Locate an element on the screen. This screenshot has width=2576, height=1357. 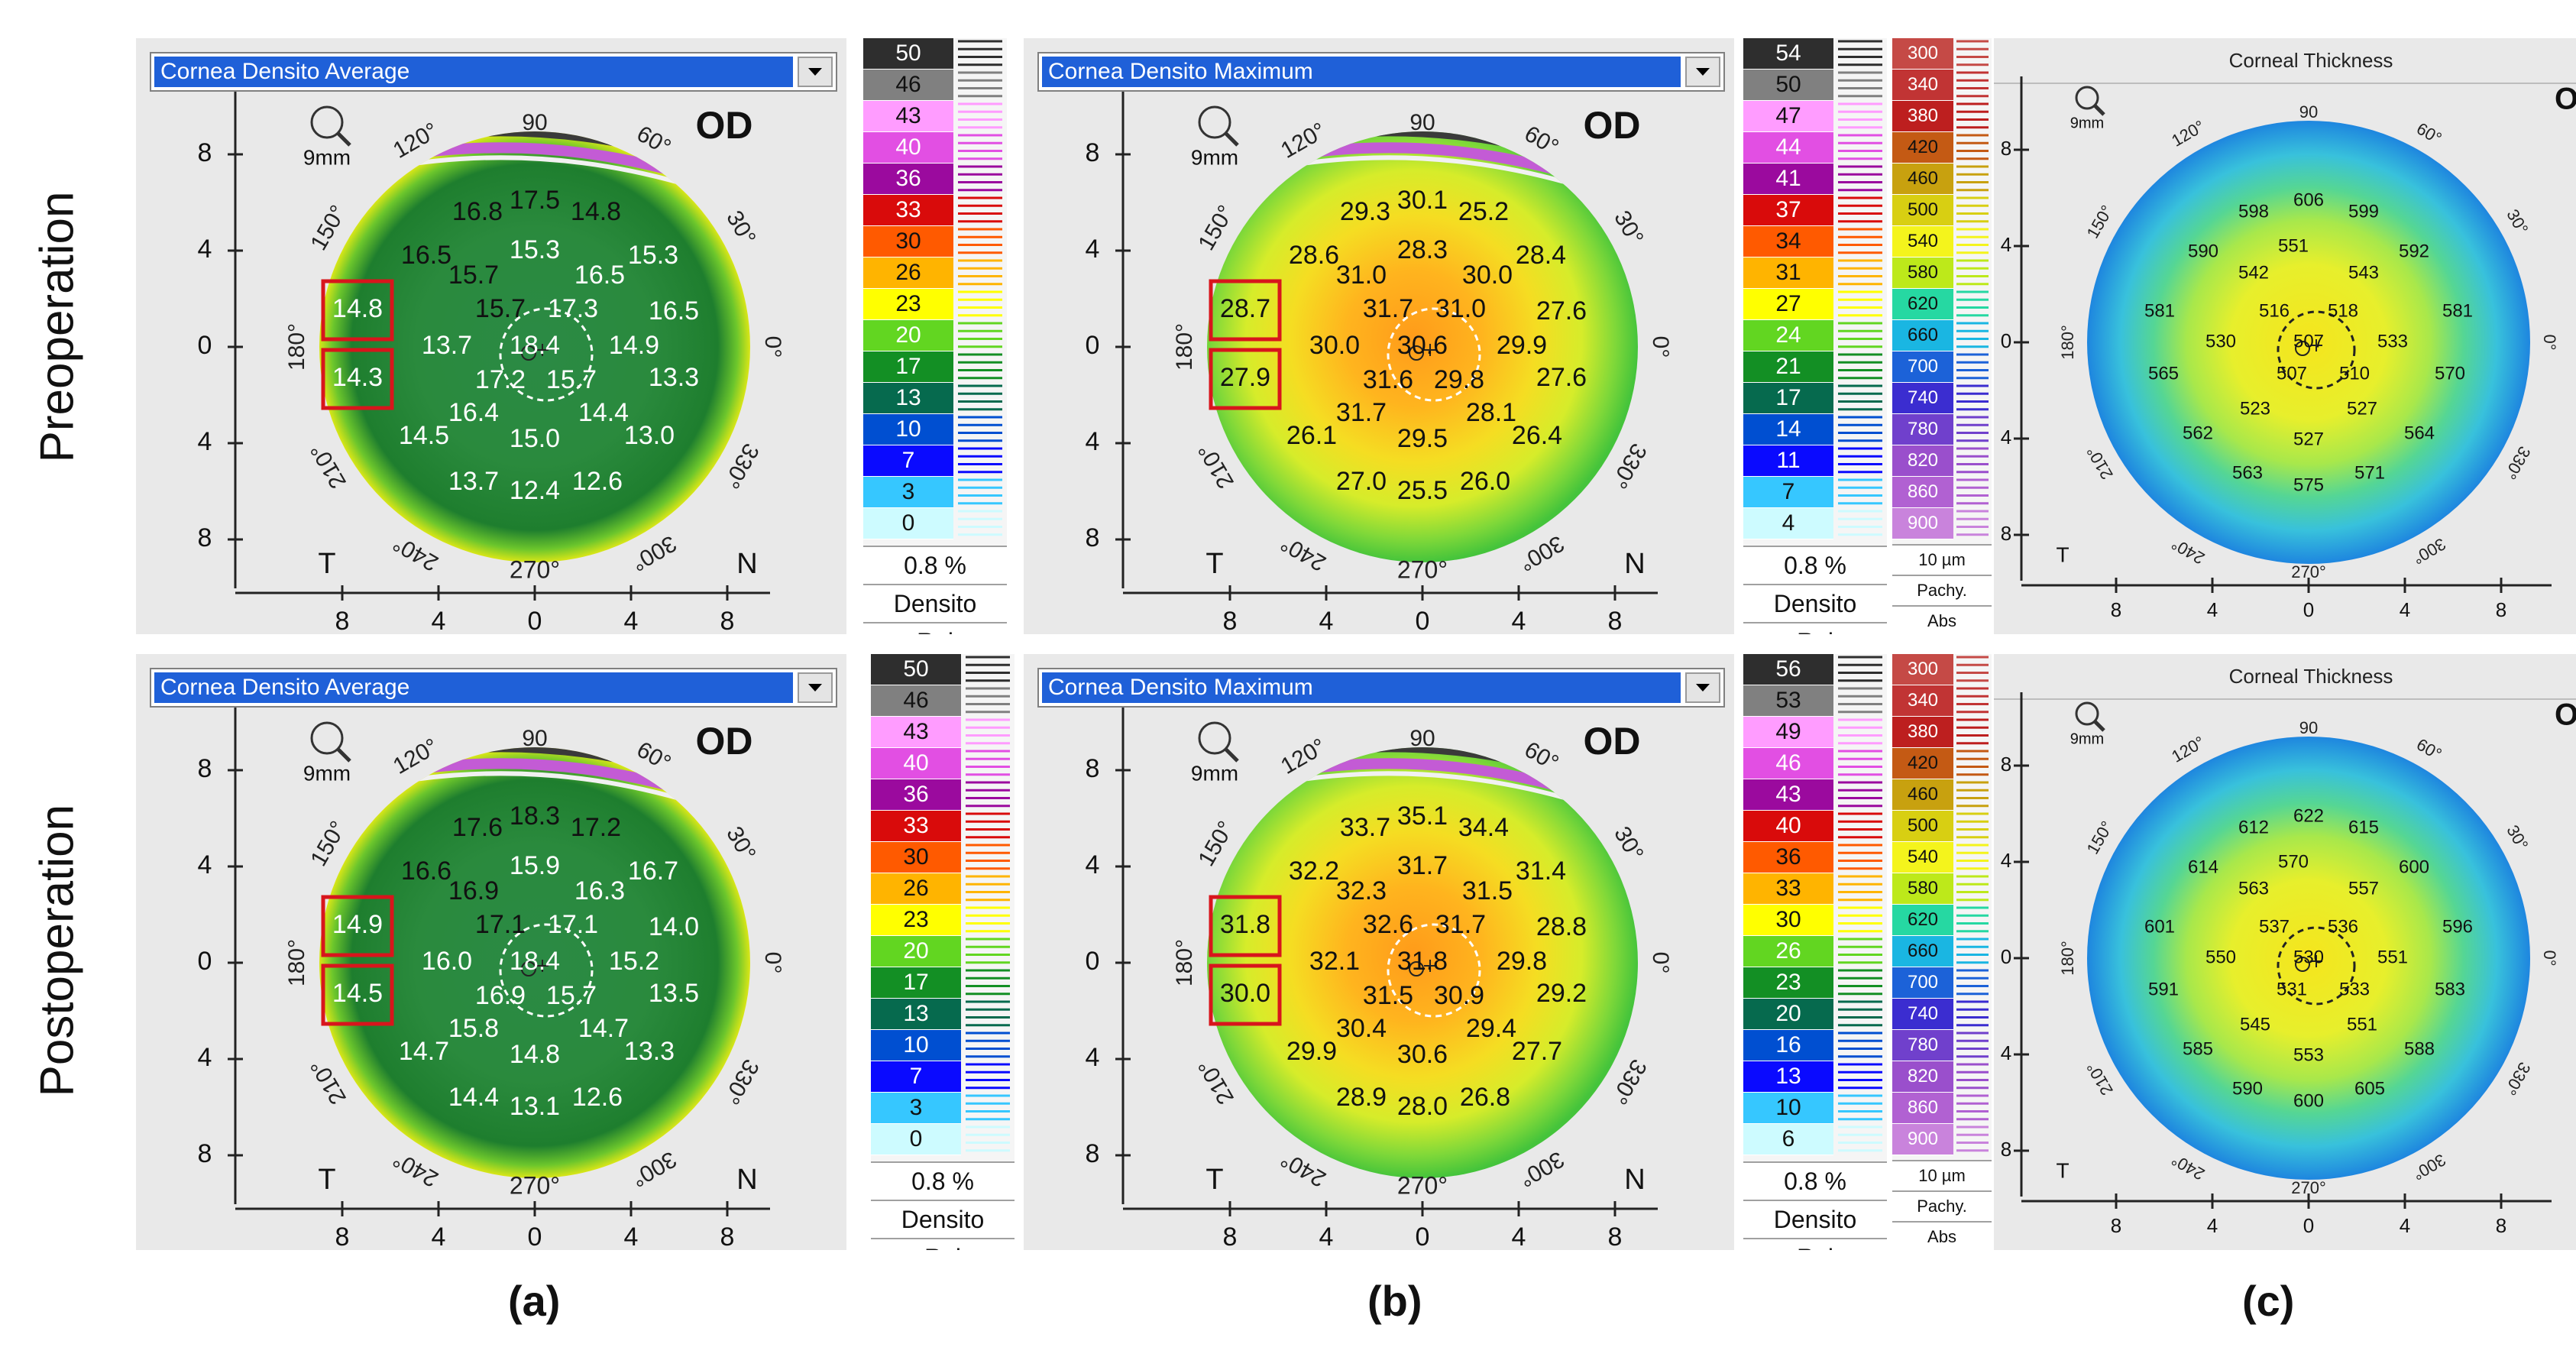
value-label: 30.6 is located at coordinates (1422, 1054).